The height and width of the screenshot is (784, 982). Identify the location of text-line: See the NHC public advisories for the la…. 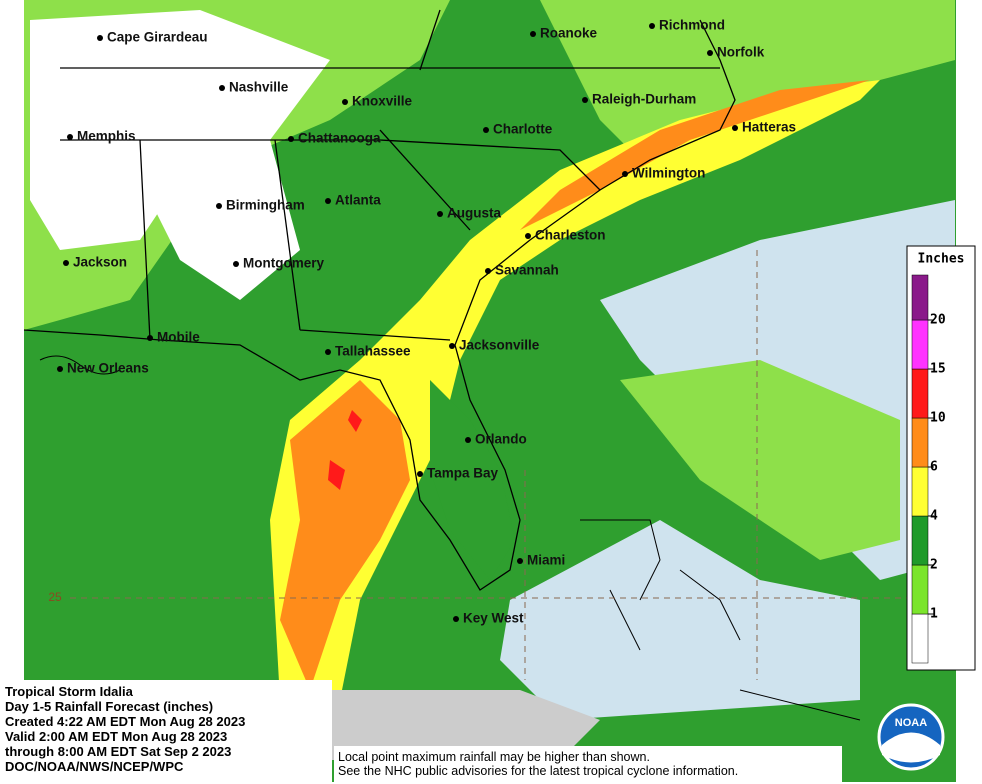
(538, 771).